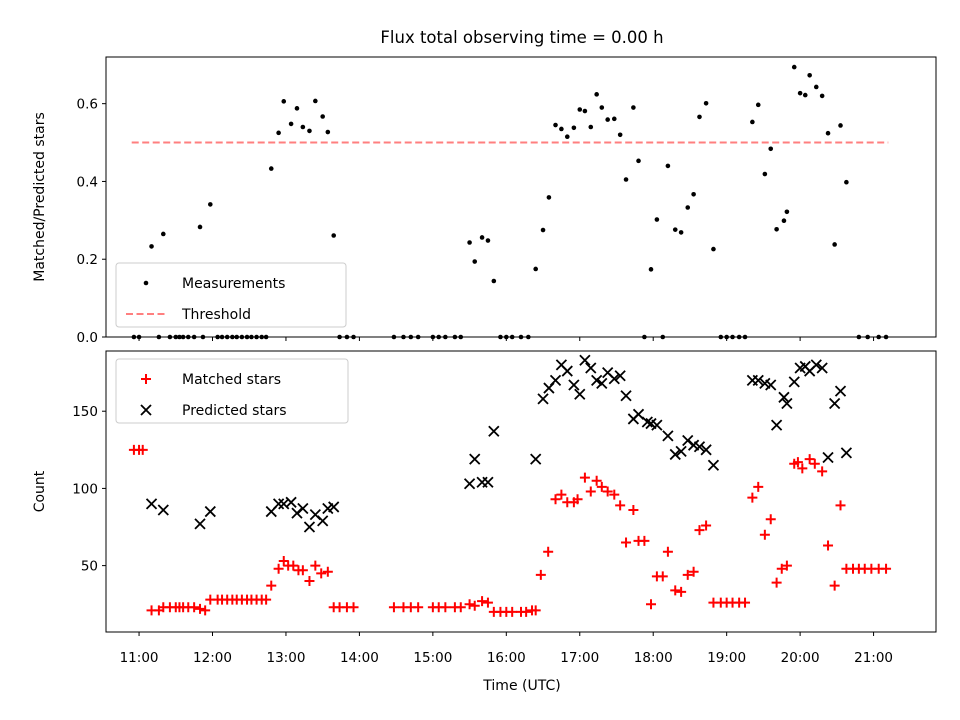 This screenshot has width=960, height=720. I want to click on y-tick-label: 100, so click(85, 489).